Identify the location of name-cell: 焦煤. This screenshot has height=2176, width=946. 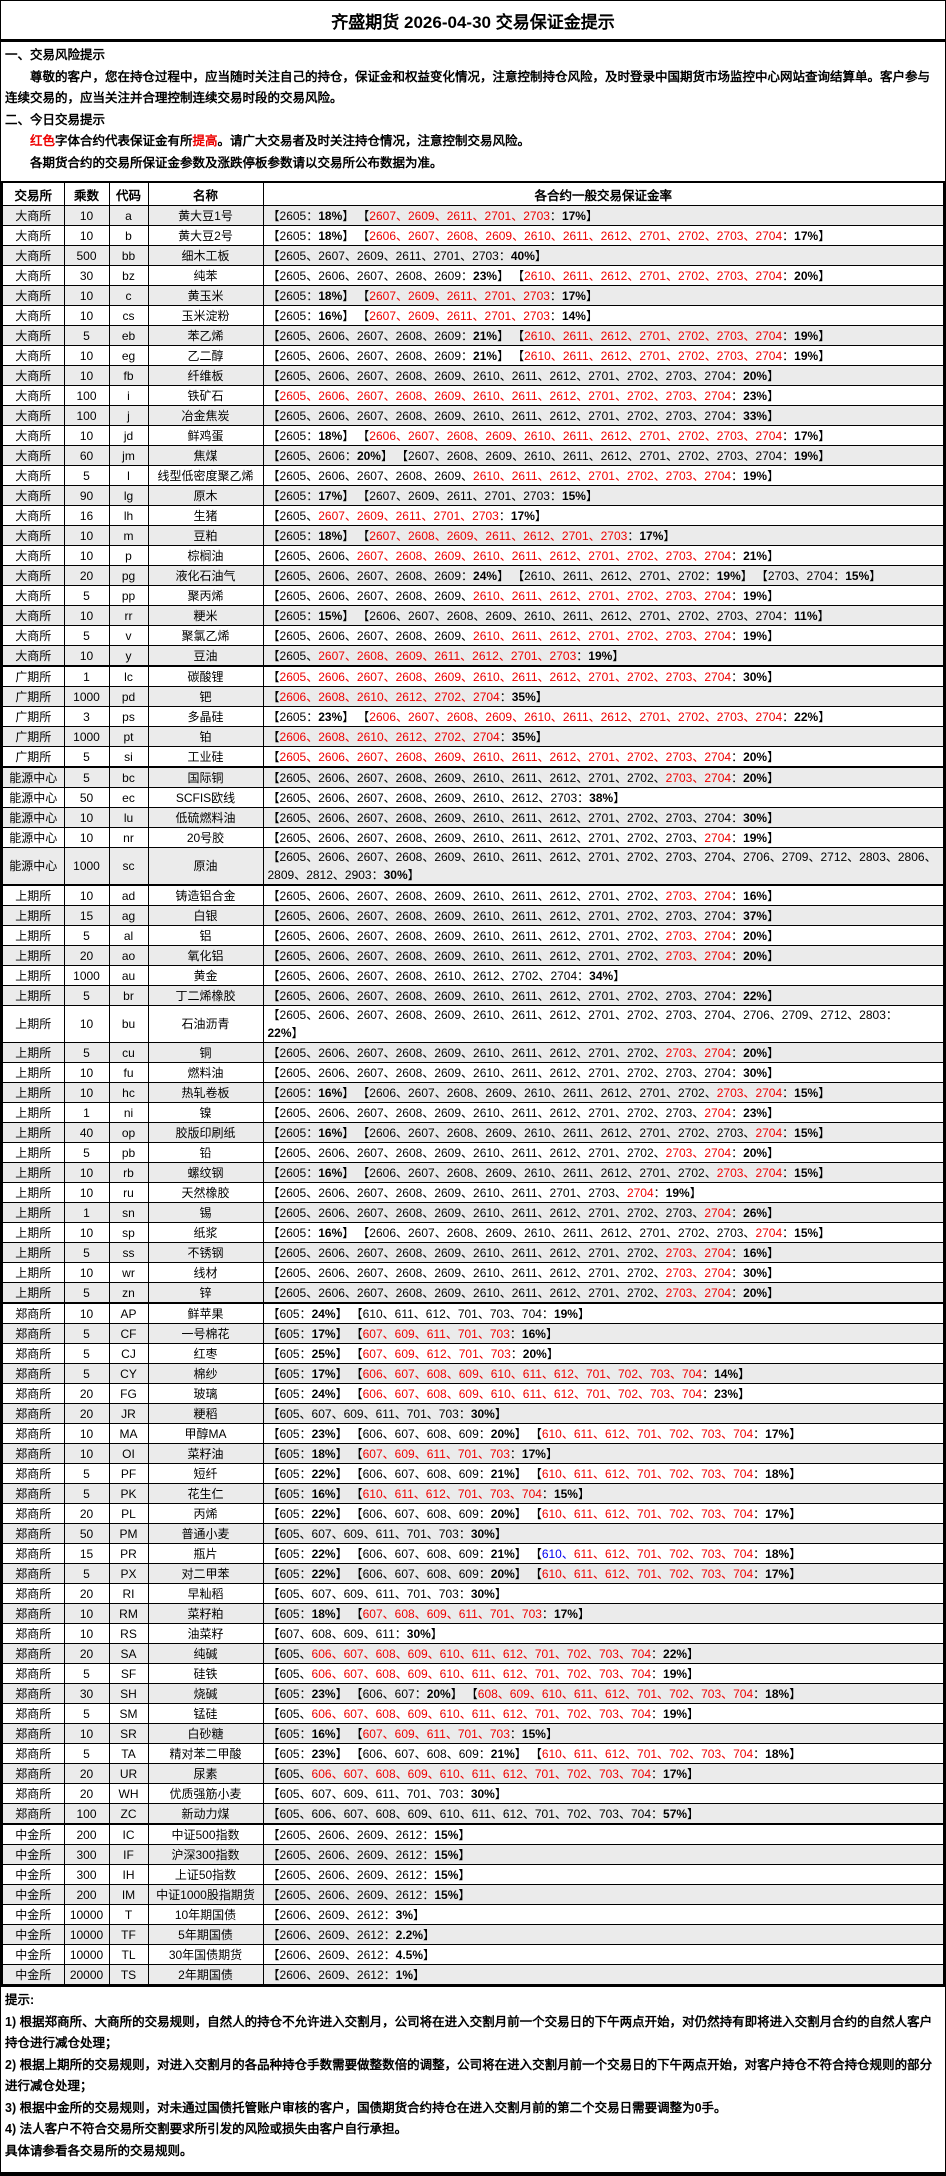
(205, 455).